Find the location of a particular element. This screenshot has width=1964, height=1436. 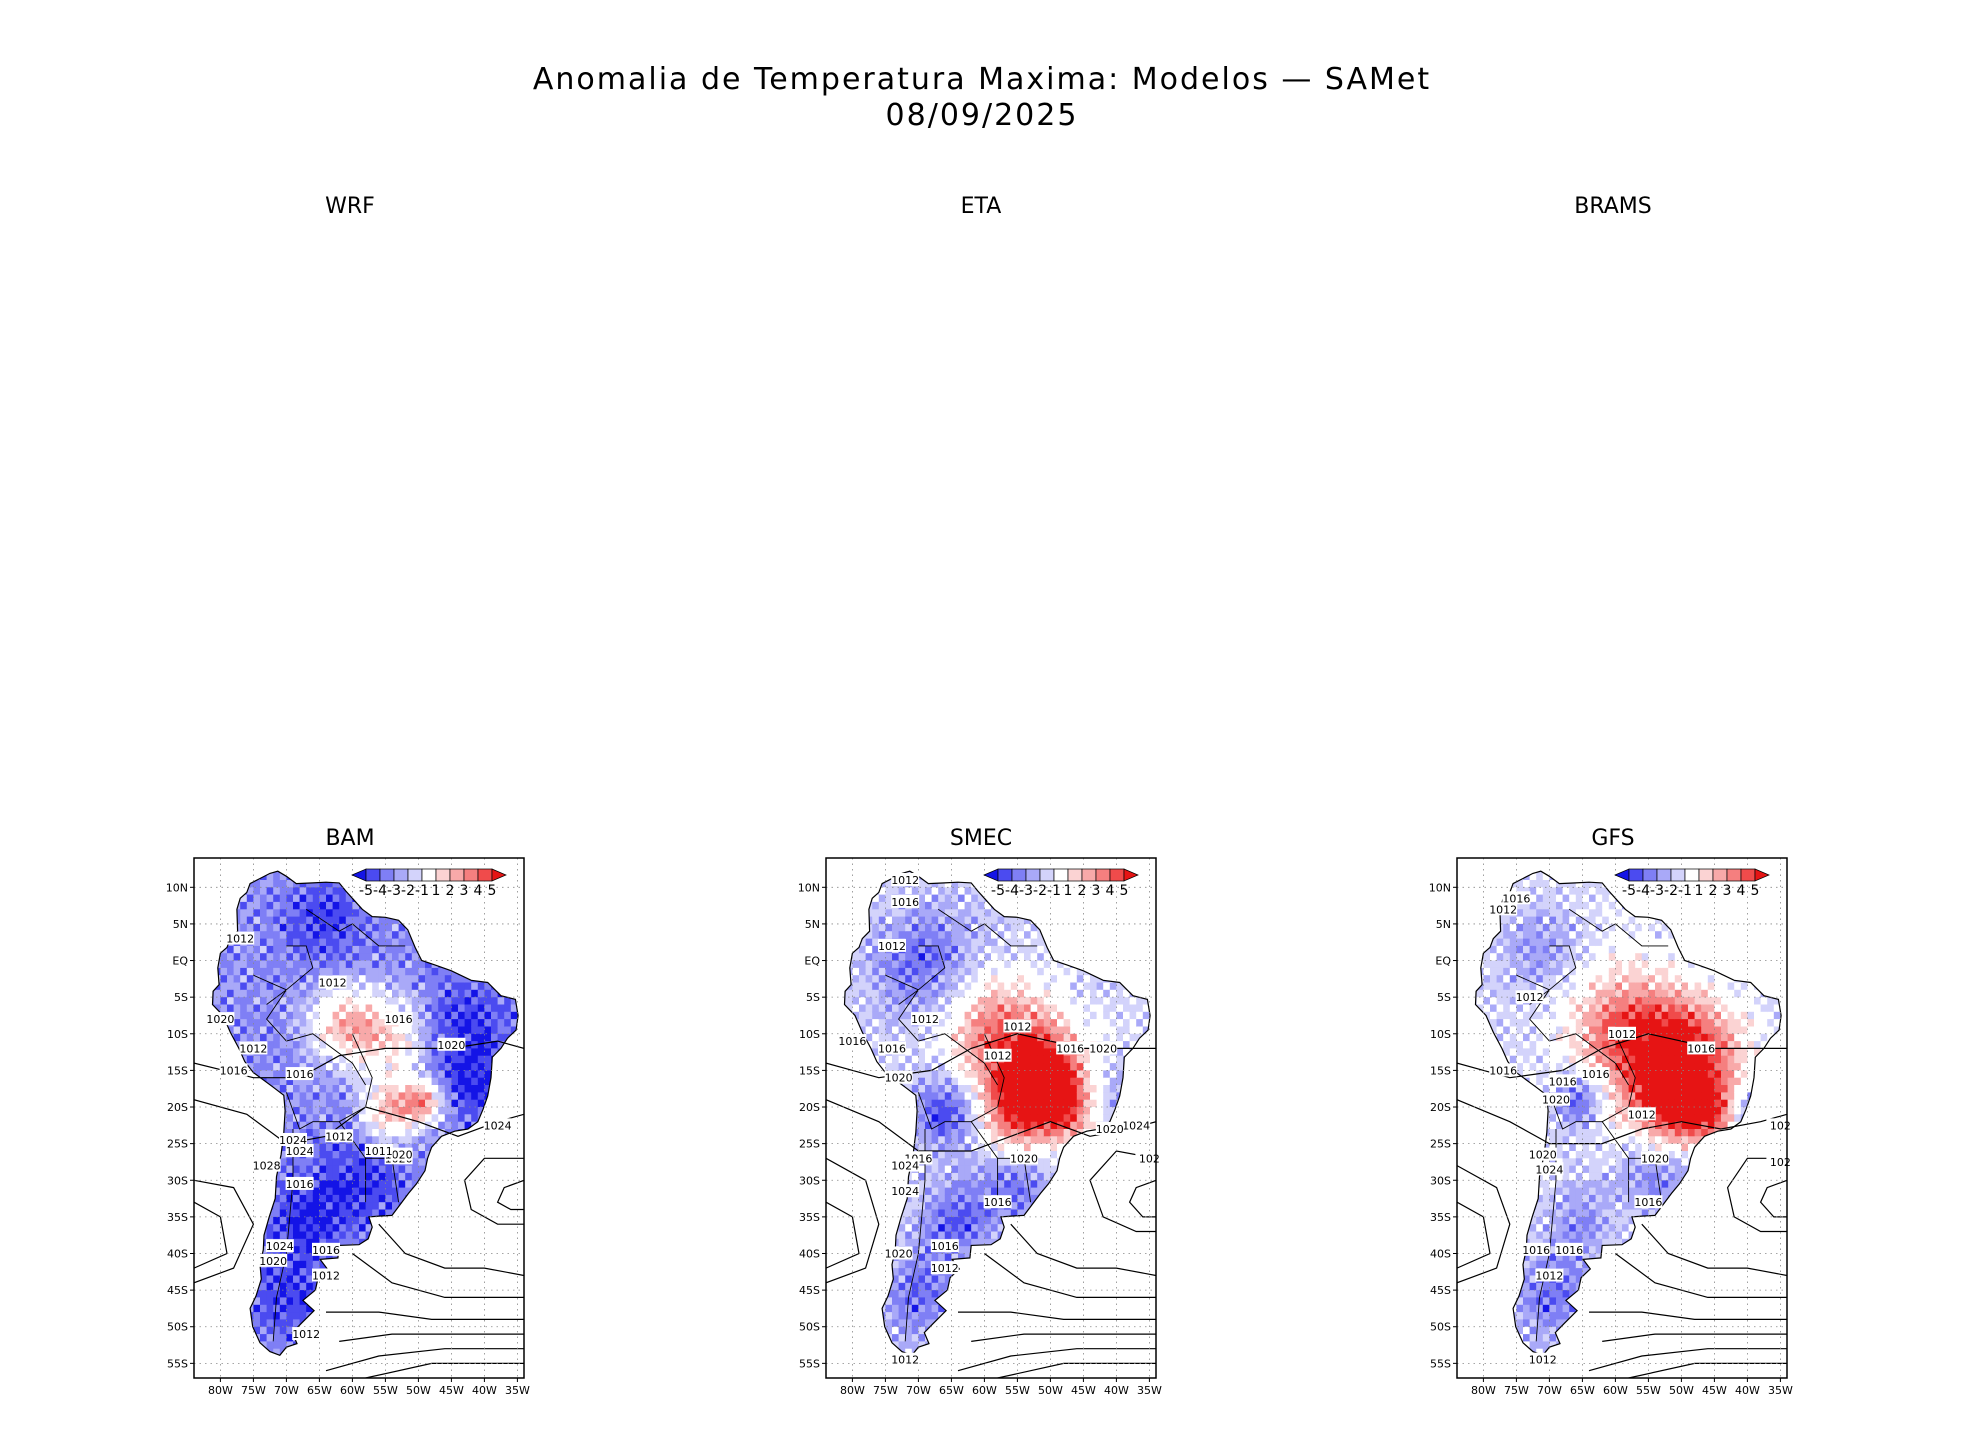

lon-tick-label: 35W is located at coordinates (517, 1390).